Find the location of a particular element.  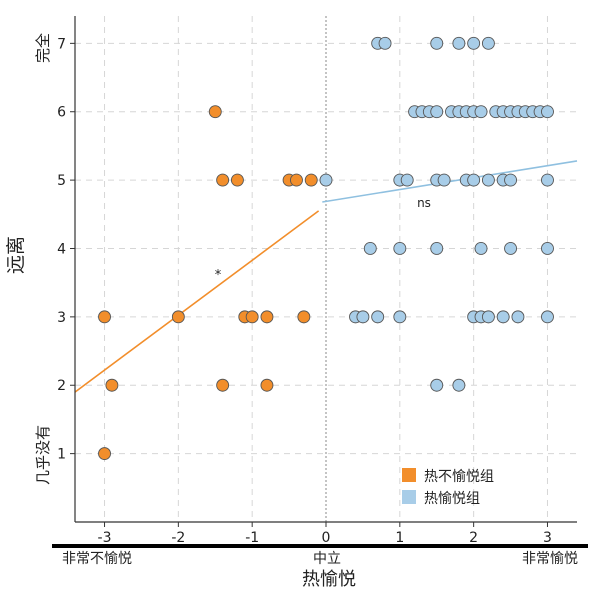

legend-swatch-pleasant is located at coordinates (409, 497).